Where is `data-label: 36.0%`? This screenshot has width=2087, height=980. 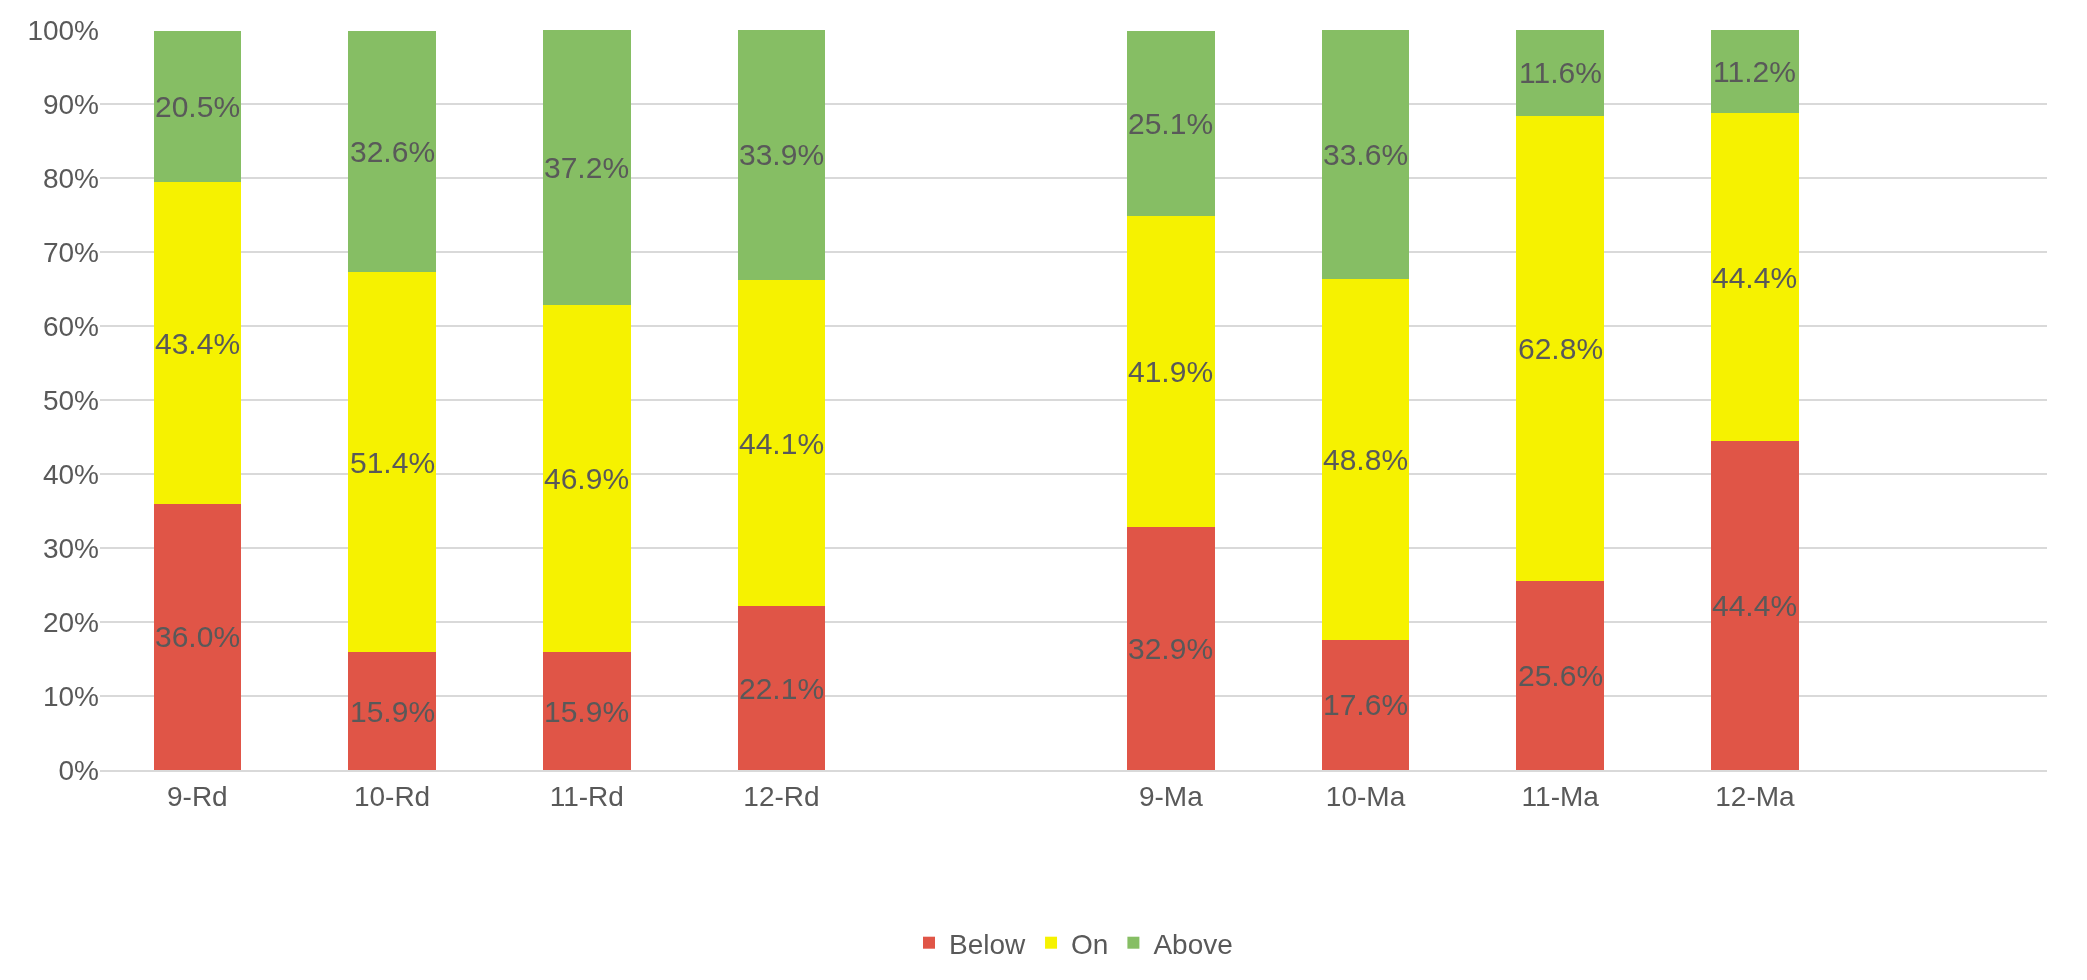 data-label: 36.0% is located at coordinates (198, 636).